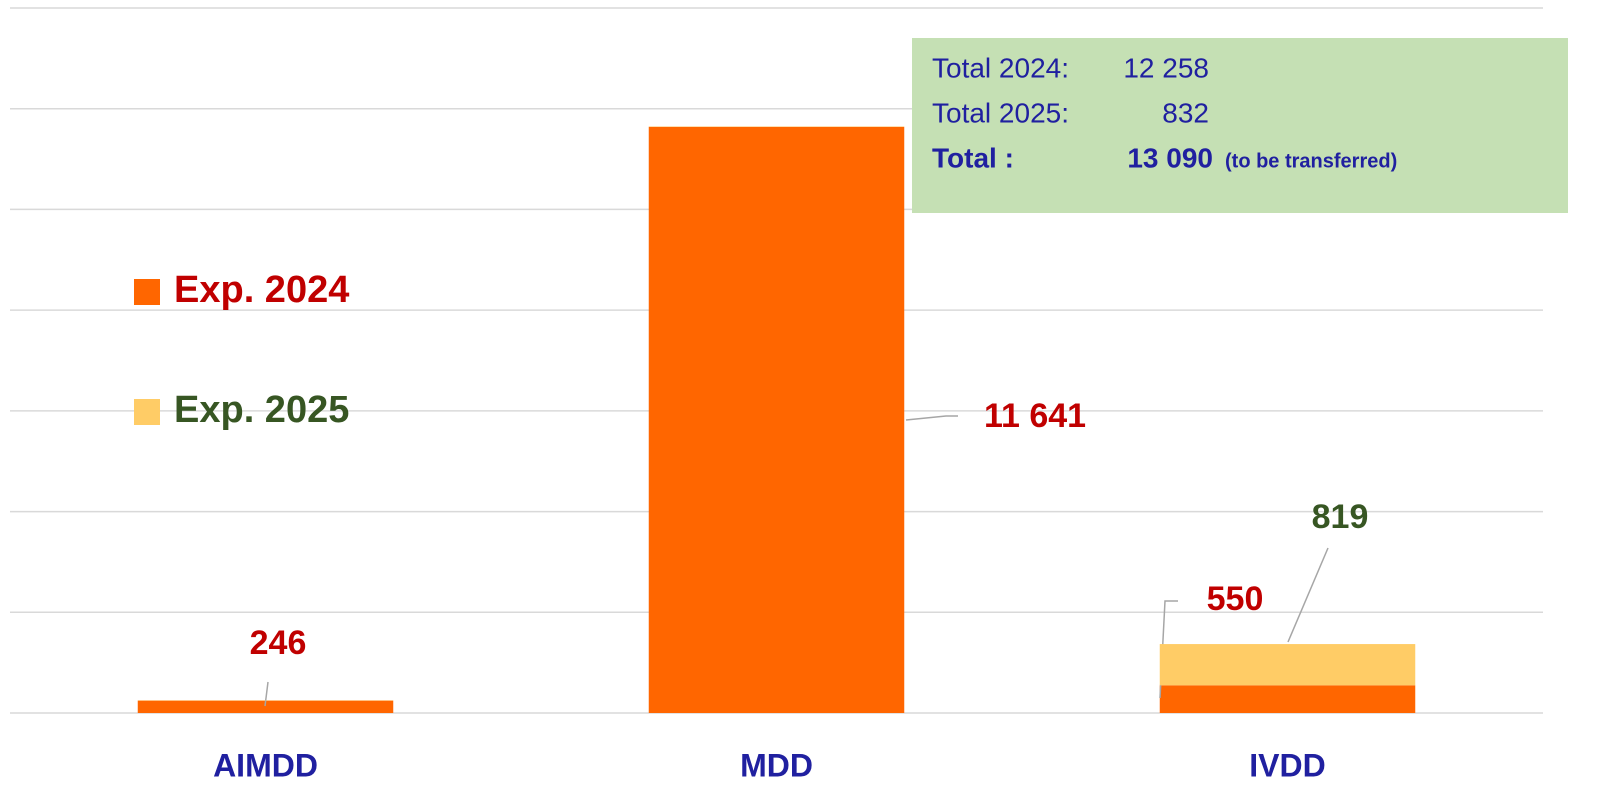  What do you see at coordinates (1000, 112) in the screenshot?
I see `annotation-label: Total 2025:` at bounding box center [1000, 112].